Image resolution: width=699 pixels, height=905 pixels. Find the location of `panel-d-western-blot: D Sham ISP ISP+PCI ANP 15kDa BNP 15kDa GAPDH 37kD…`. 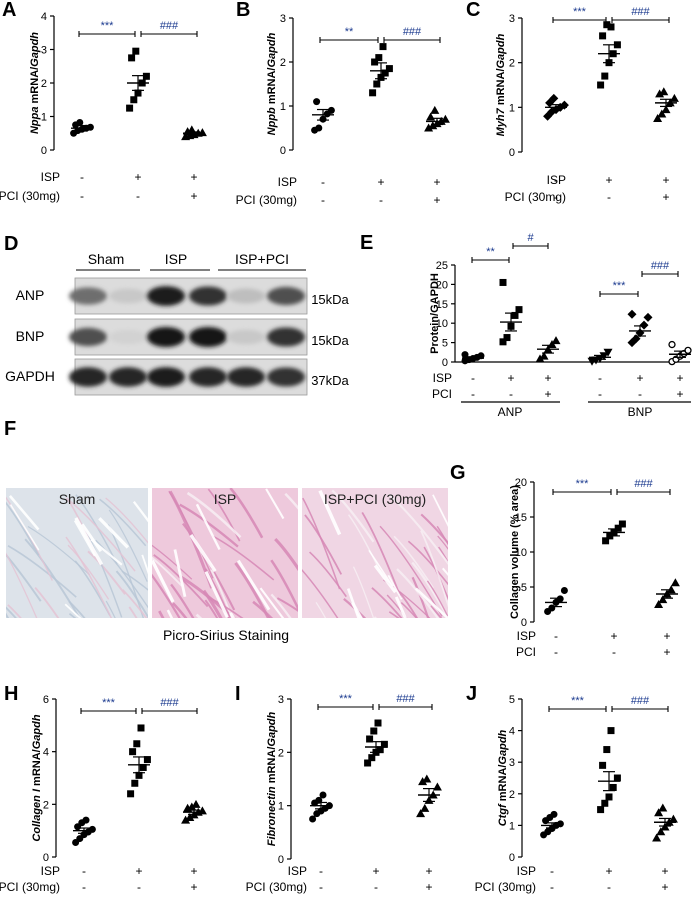

panel-d-western-blot: D Sham ISP ISP+PCI ANP 15kDa BNP 15kDa GAPDH 37kD… is located at coordinates (180, 315).